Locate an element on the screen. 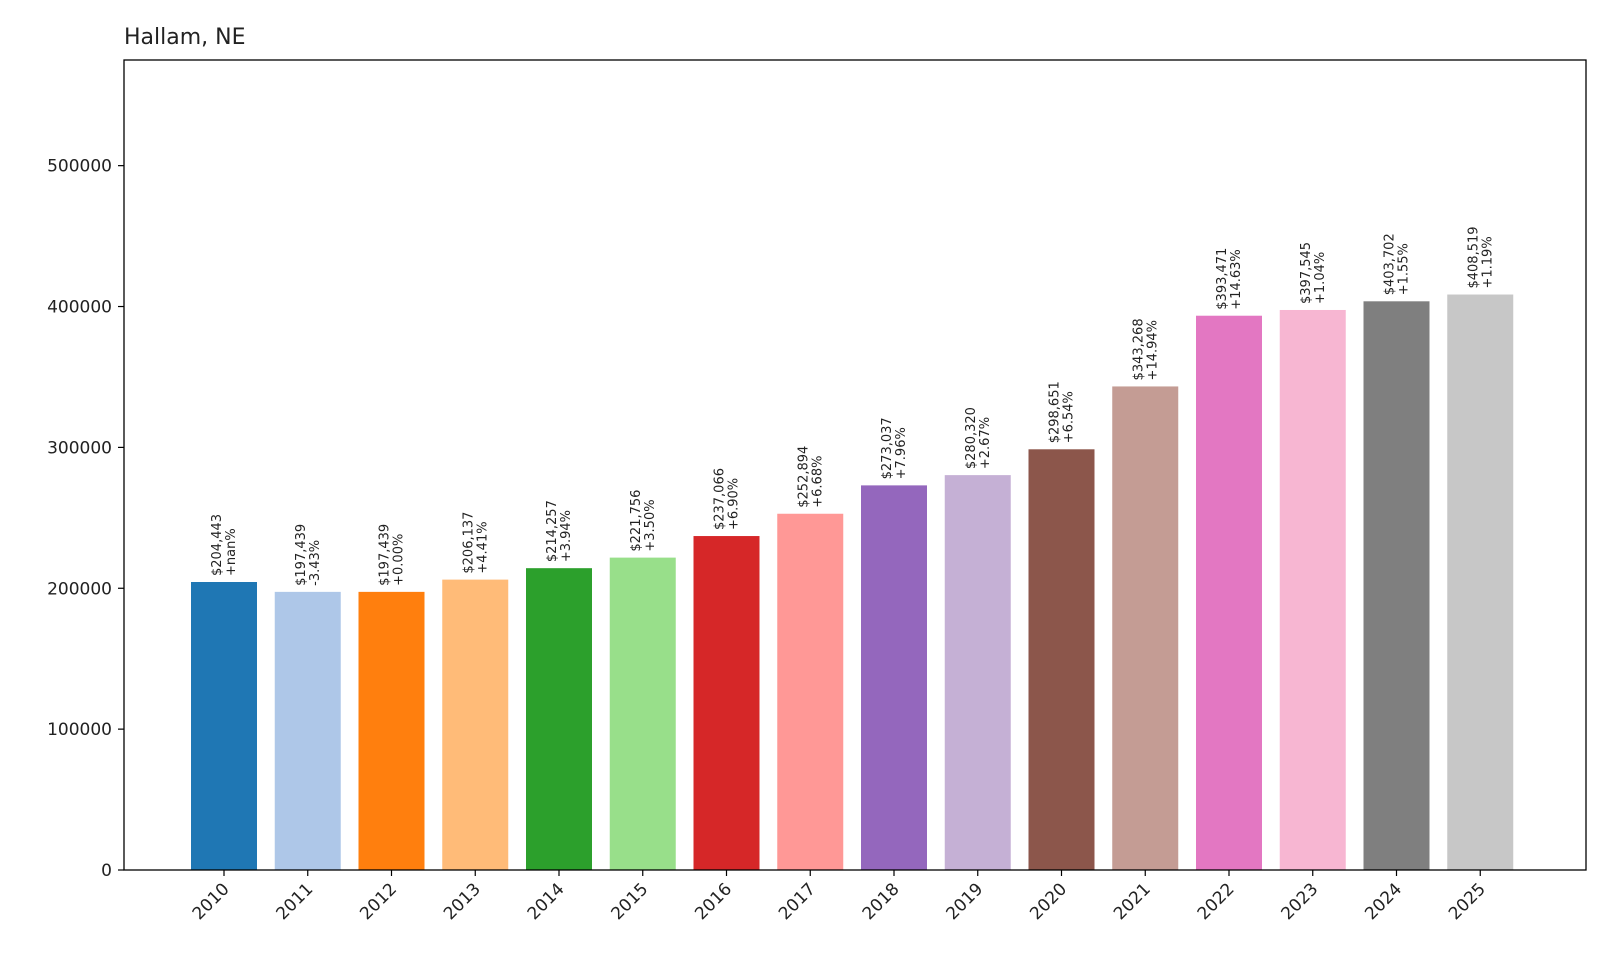  bar-value-label: $298,651 is located at coordinates (1055, 412).